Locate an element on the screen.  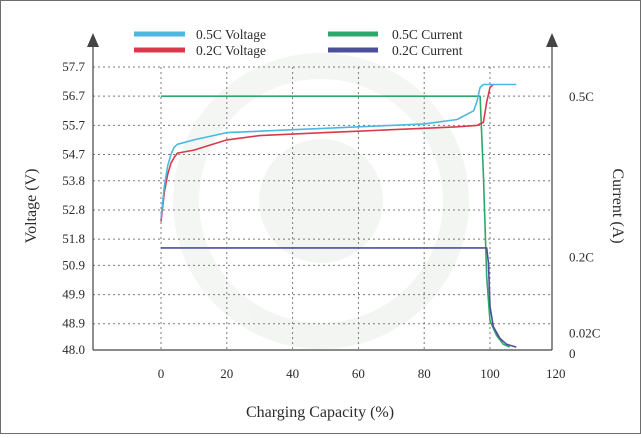
y-tick-label: 57.7 is located at coordinates (73, 66).